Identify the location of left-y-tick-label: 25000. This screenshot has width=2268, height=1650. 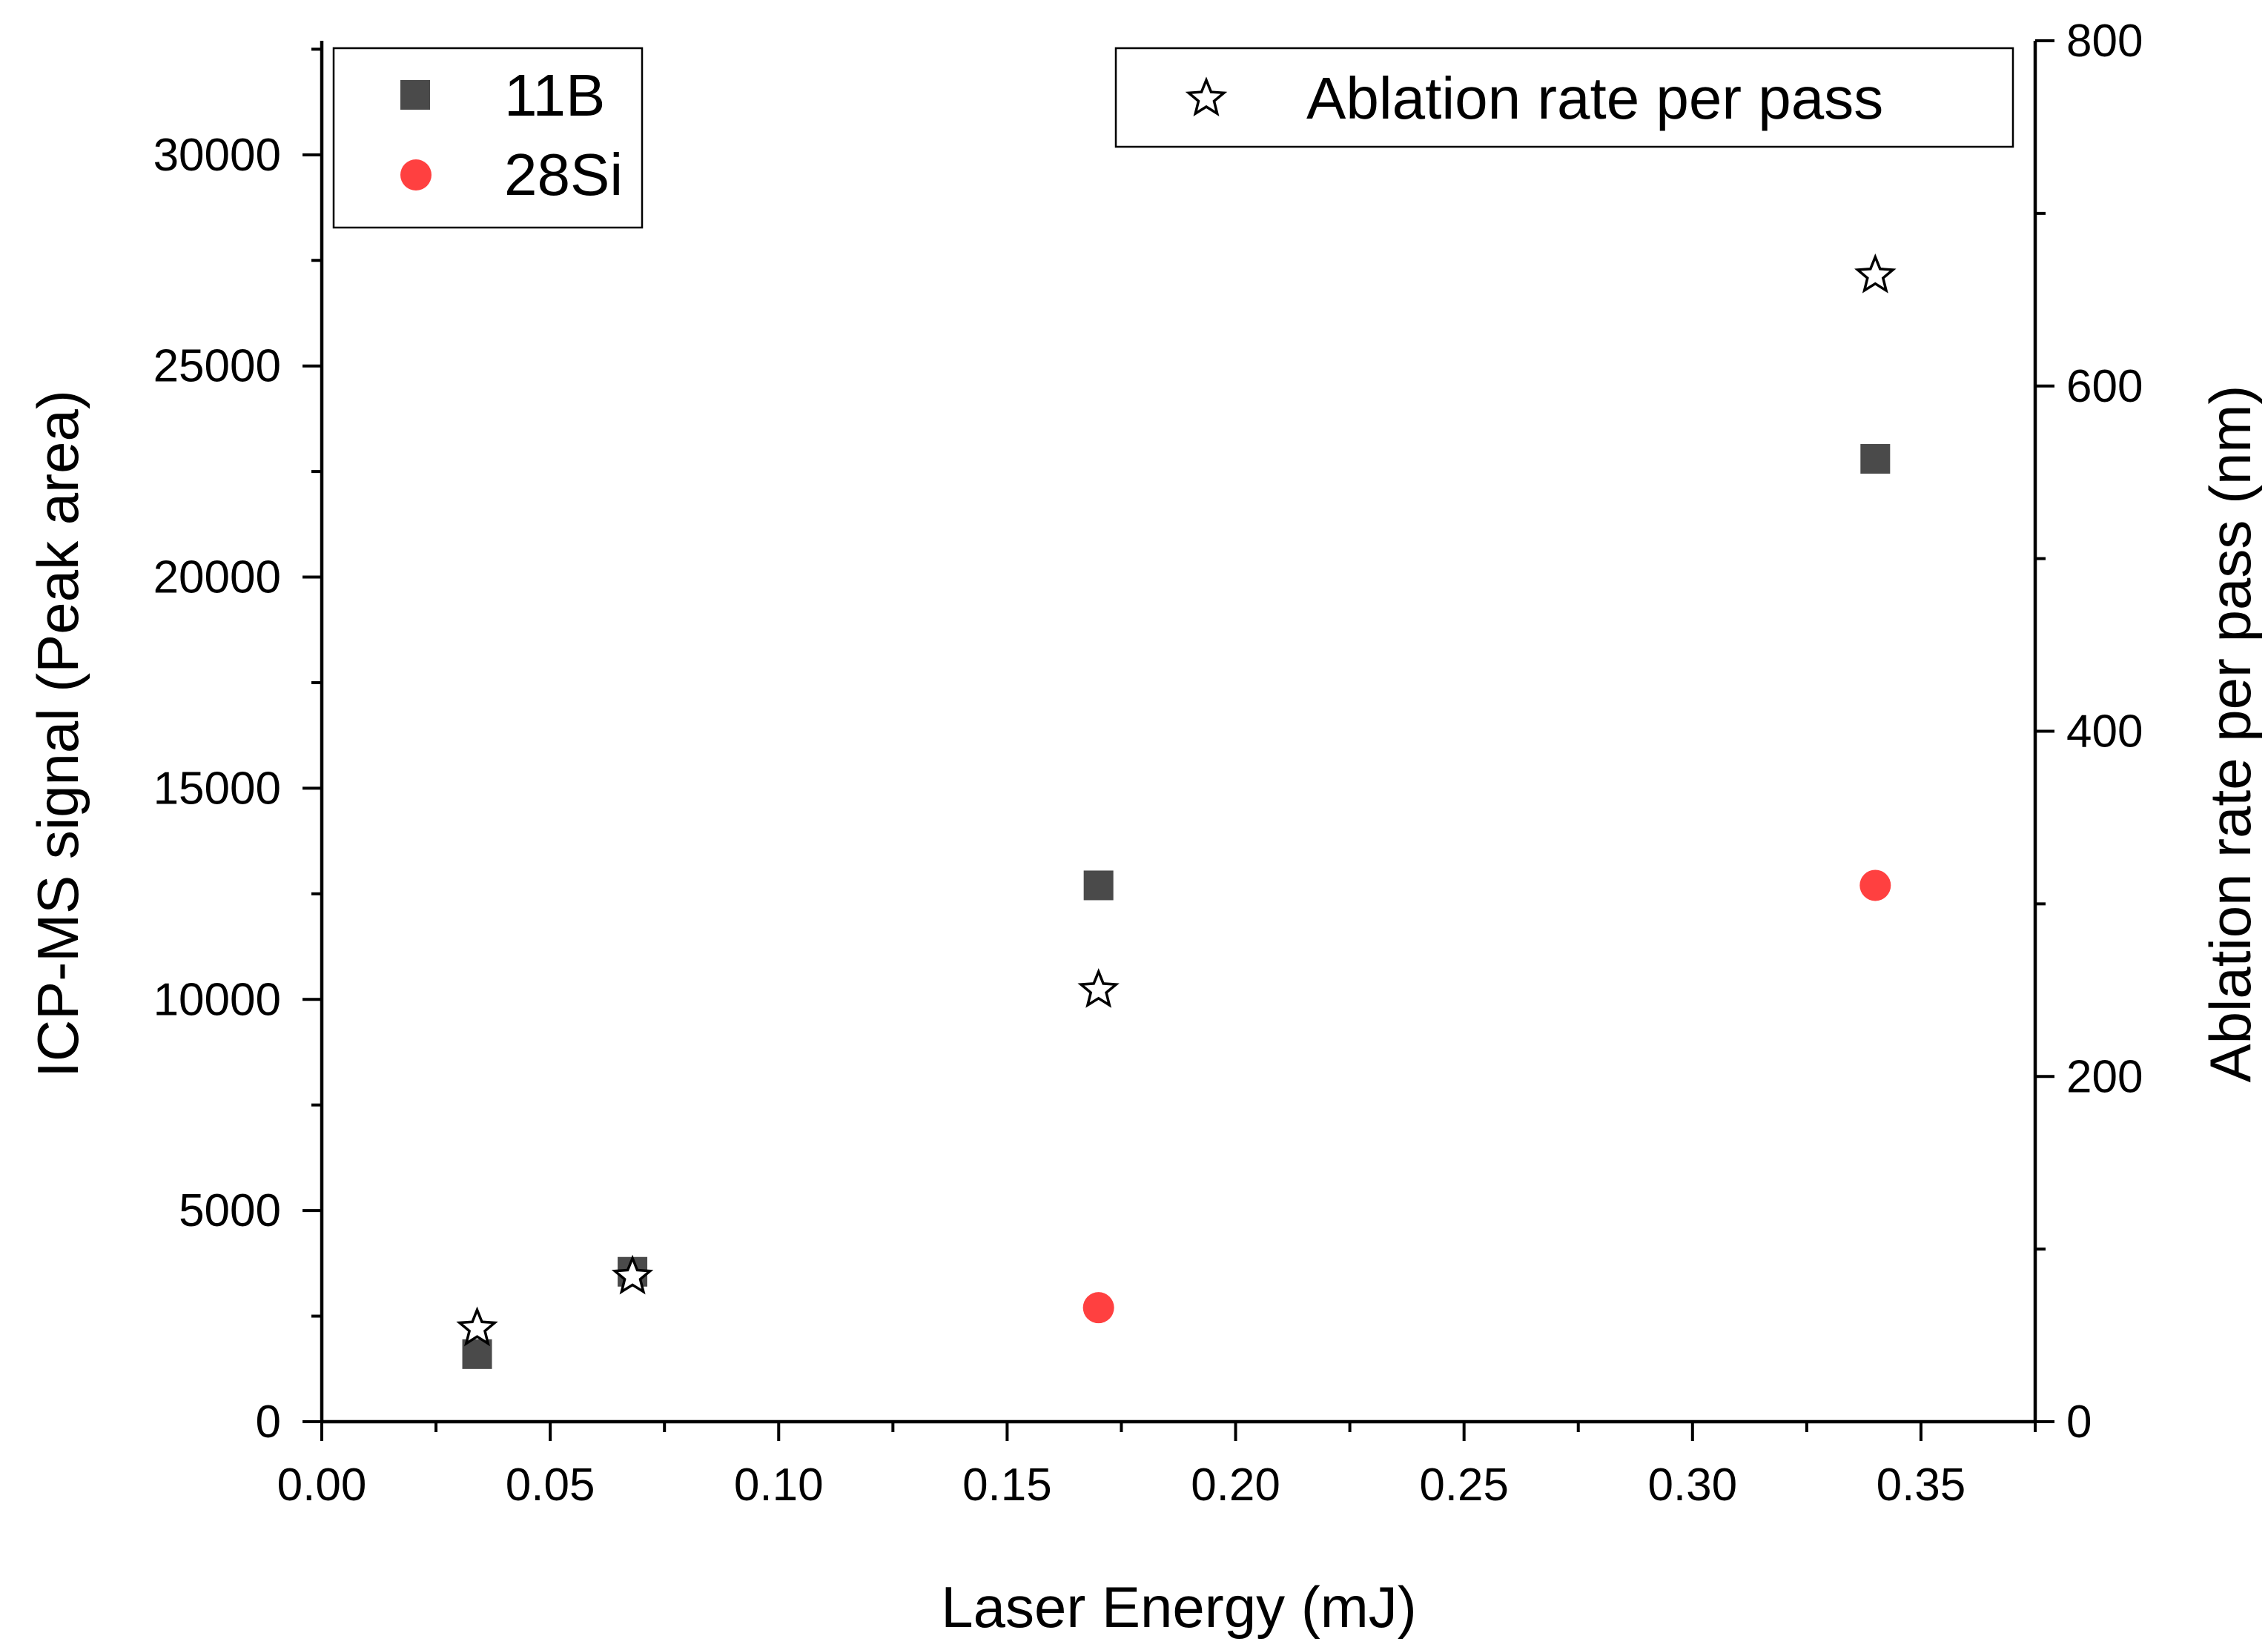
(217, 366).